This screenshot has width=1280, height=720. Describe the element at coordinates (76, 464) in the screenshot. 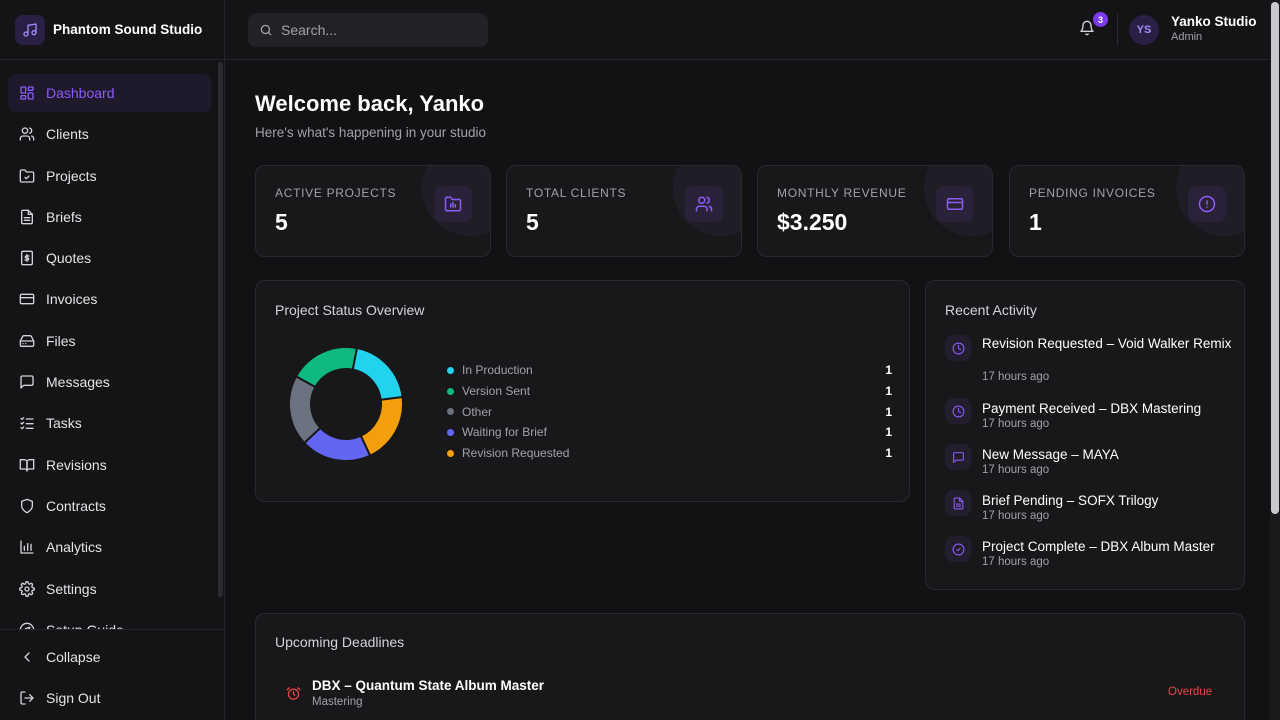

I see `sidebar-item-label: Revisions` at that location.